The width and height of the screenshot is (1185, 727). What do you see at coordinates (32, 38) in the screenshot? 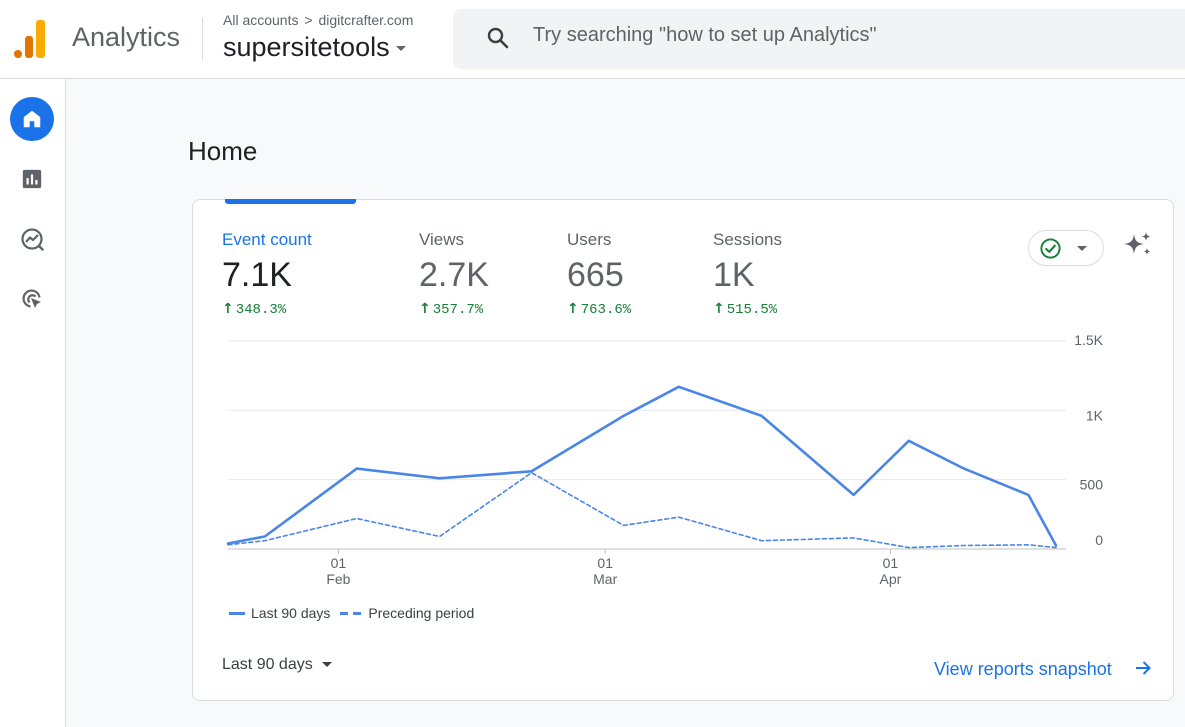
I see `analytics-logo-icon` at bounding box center [32, 38].